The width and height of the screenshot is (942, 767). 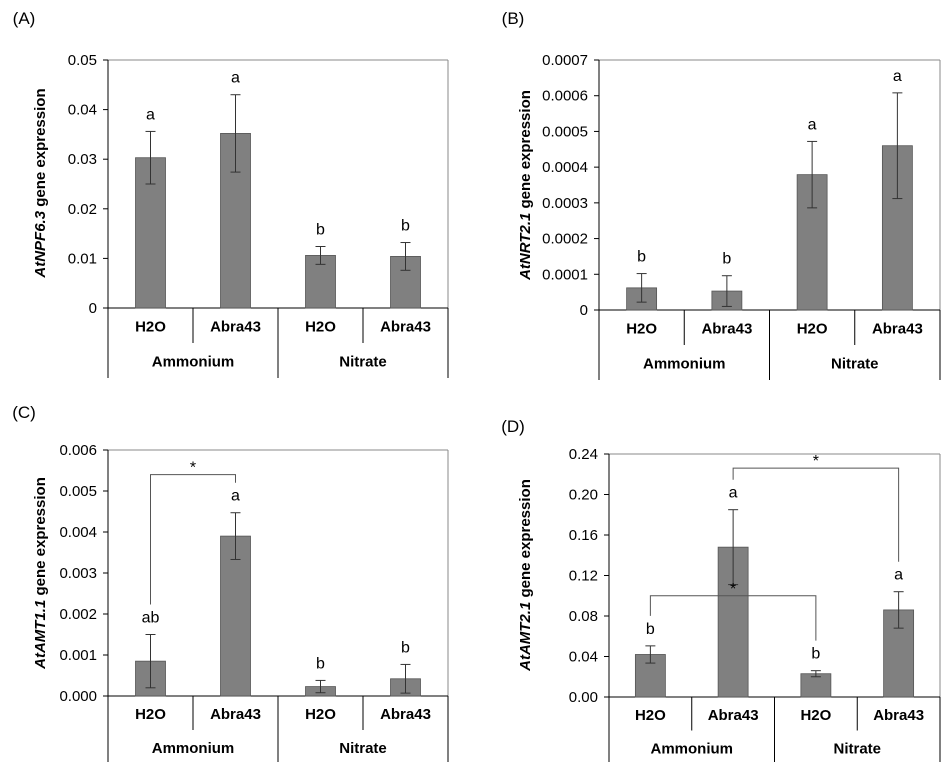 What do you see at coordinates (24, 412) in the screenshot?
I see `panel-label: (C)` at bounding box center [24, 412].